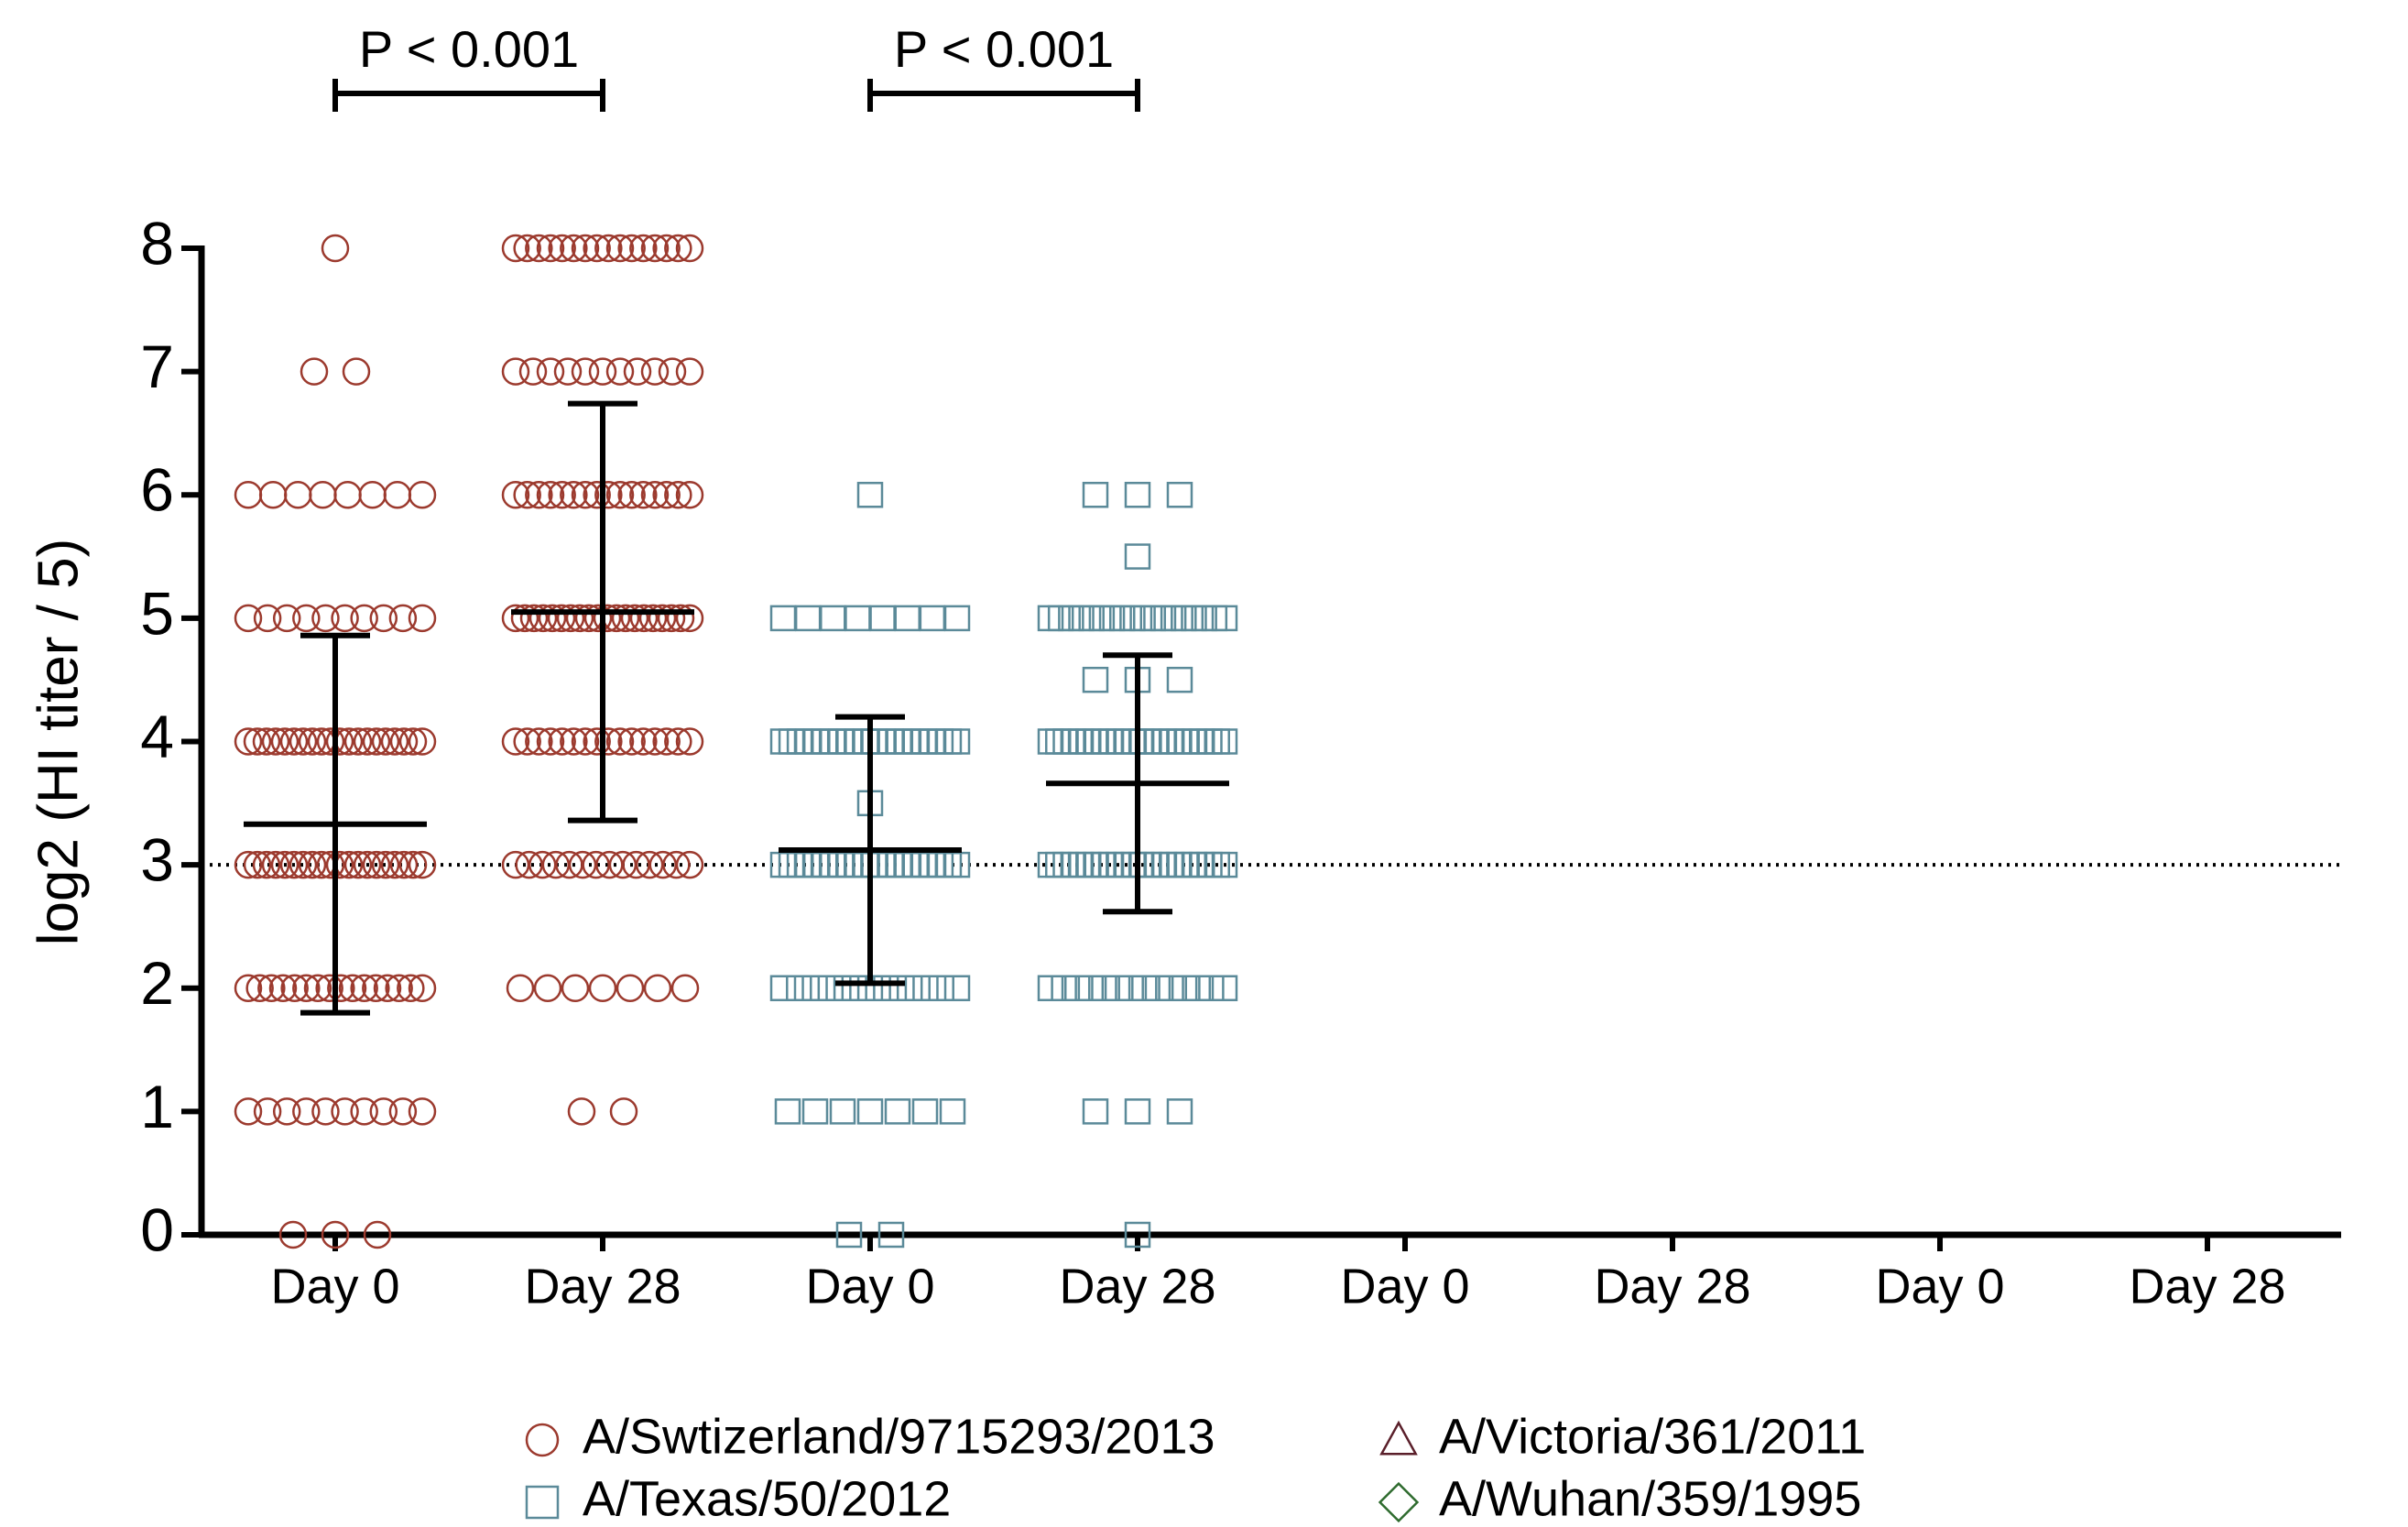  I want to click on y-tick-label: 0, so click(157, 1229).